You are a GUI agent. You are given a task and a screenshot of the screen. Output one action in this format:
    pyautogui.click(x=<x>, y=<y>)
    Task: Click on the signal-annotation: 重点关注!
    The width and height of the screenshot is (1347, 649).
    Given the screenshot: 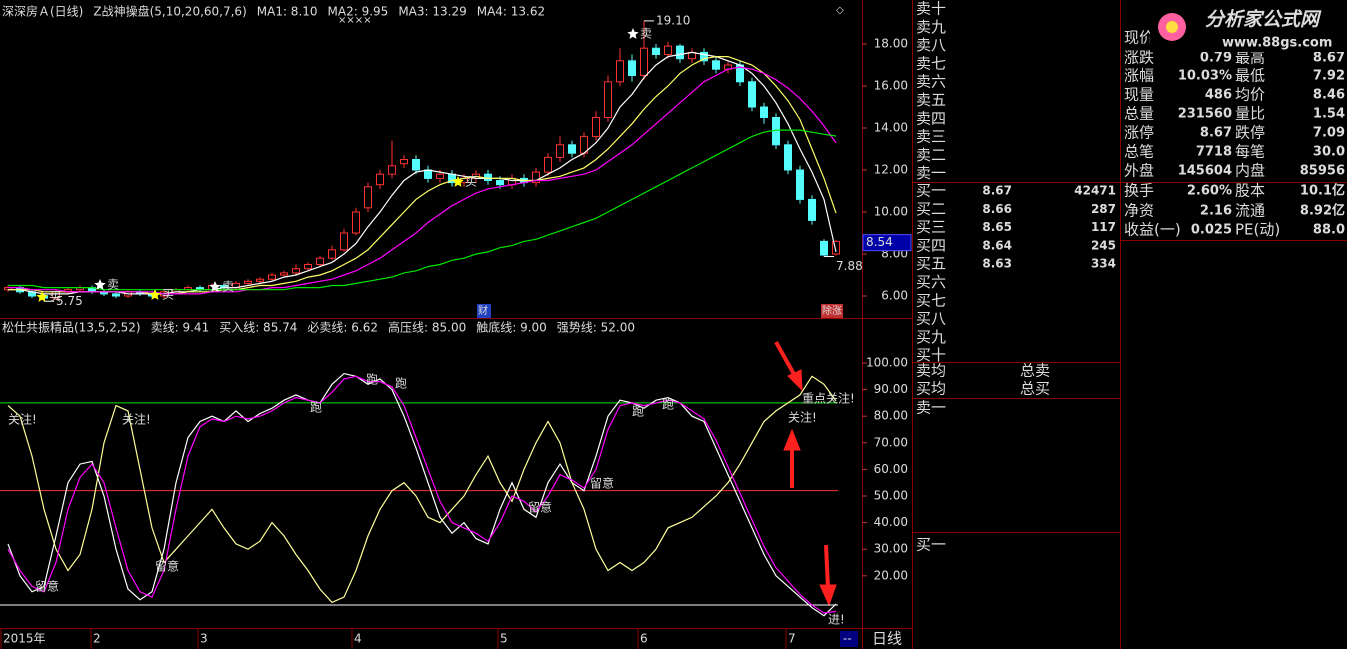 What is the action you would take?
    pyautogui.click(x=828, y=398)
    